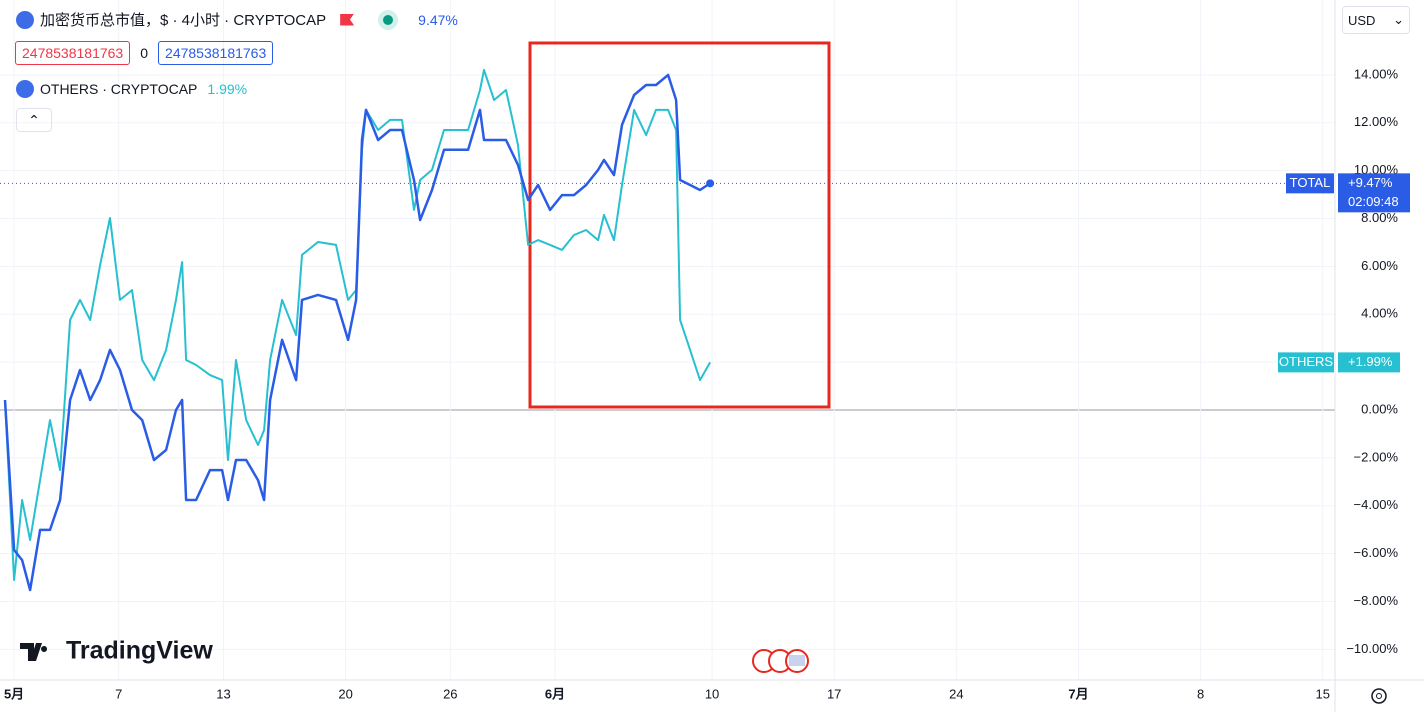  Describe the element at coordinates (223, 693) in the screenshot. I see `x-tick-label: 13` at that location.